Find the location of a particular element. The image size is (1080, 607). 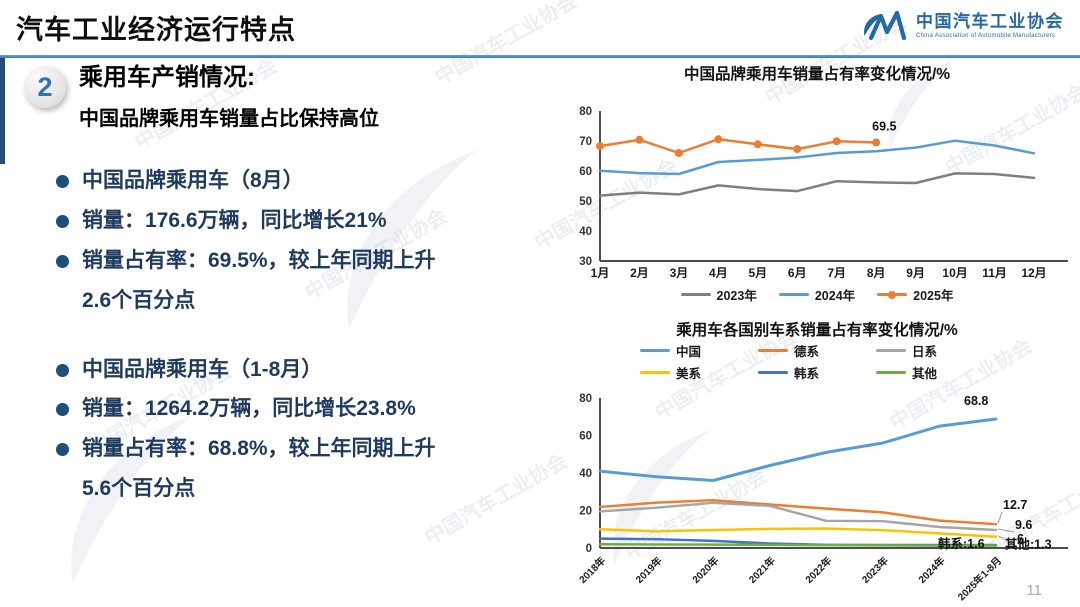

series-line-2024年 is located at coordinates (817, 157).